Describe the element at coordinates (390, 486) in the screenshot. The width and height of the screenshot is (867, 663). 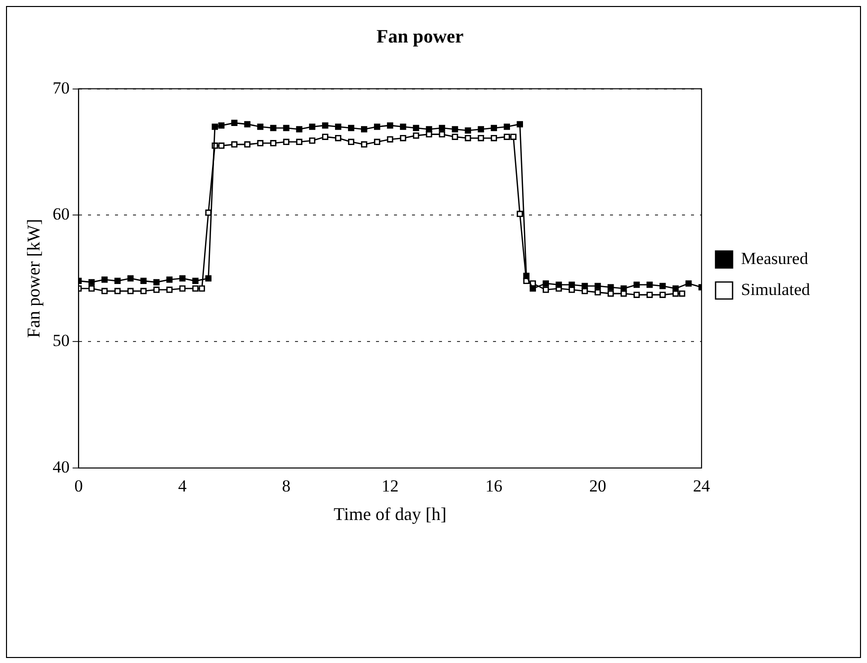
I see `x-tick-label: 12` at that location.